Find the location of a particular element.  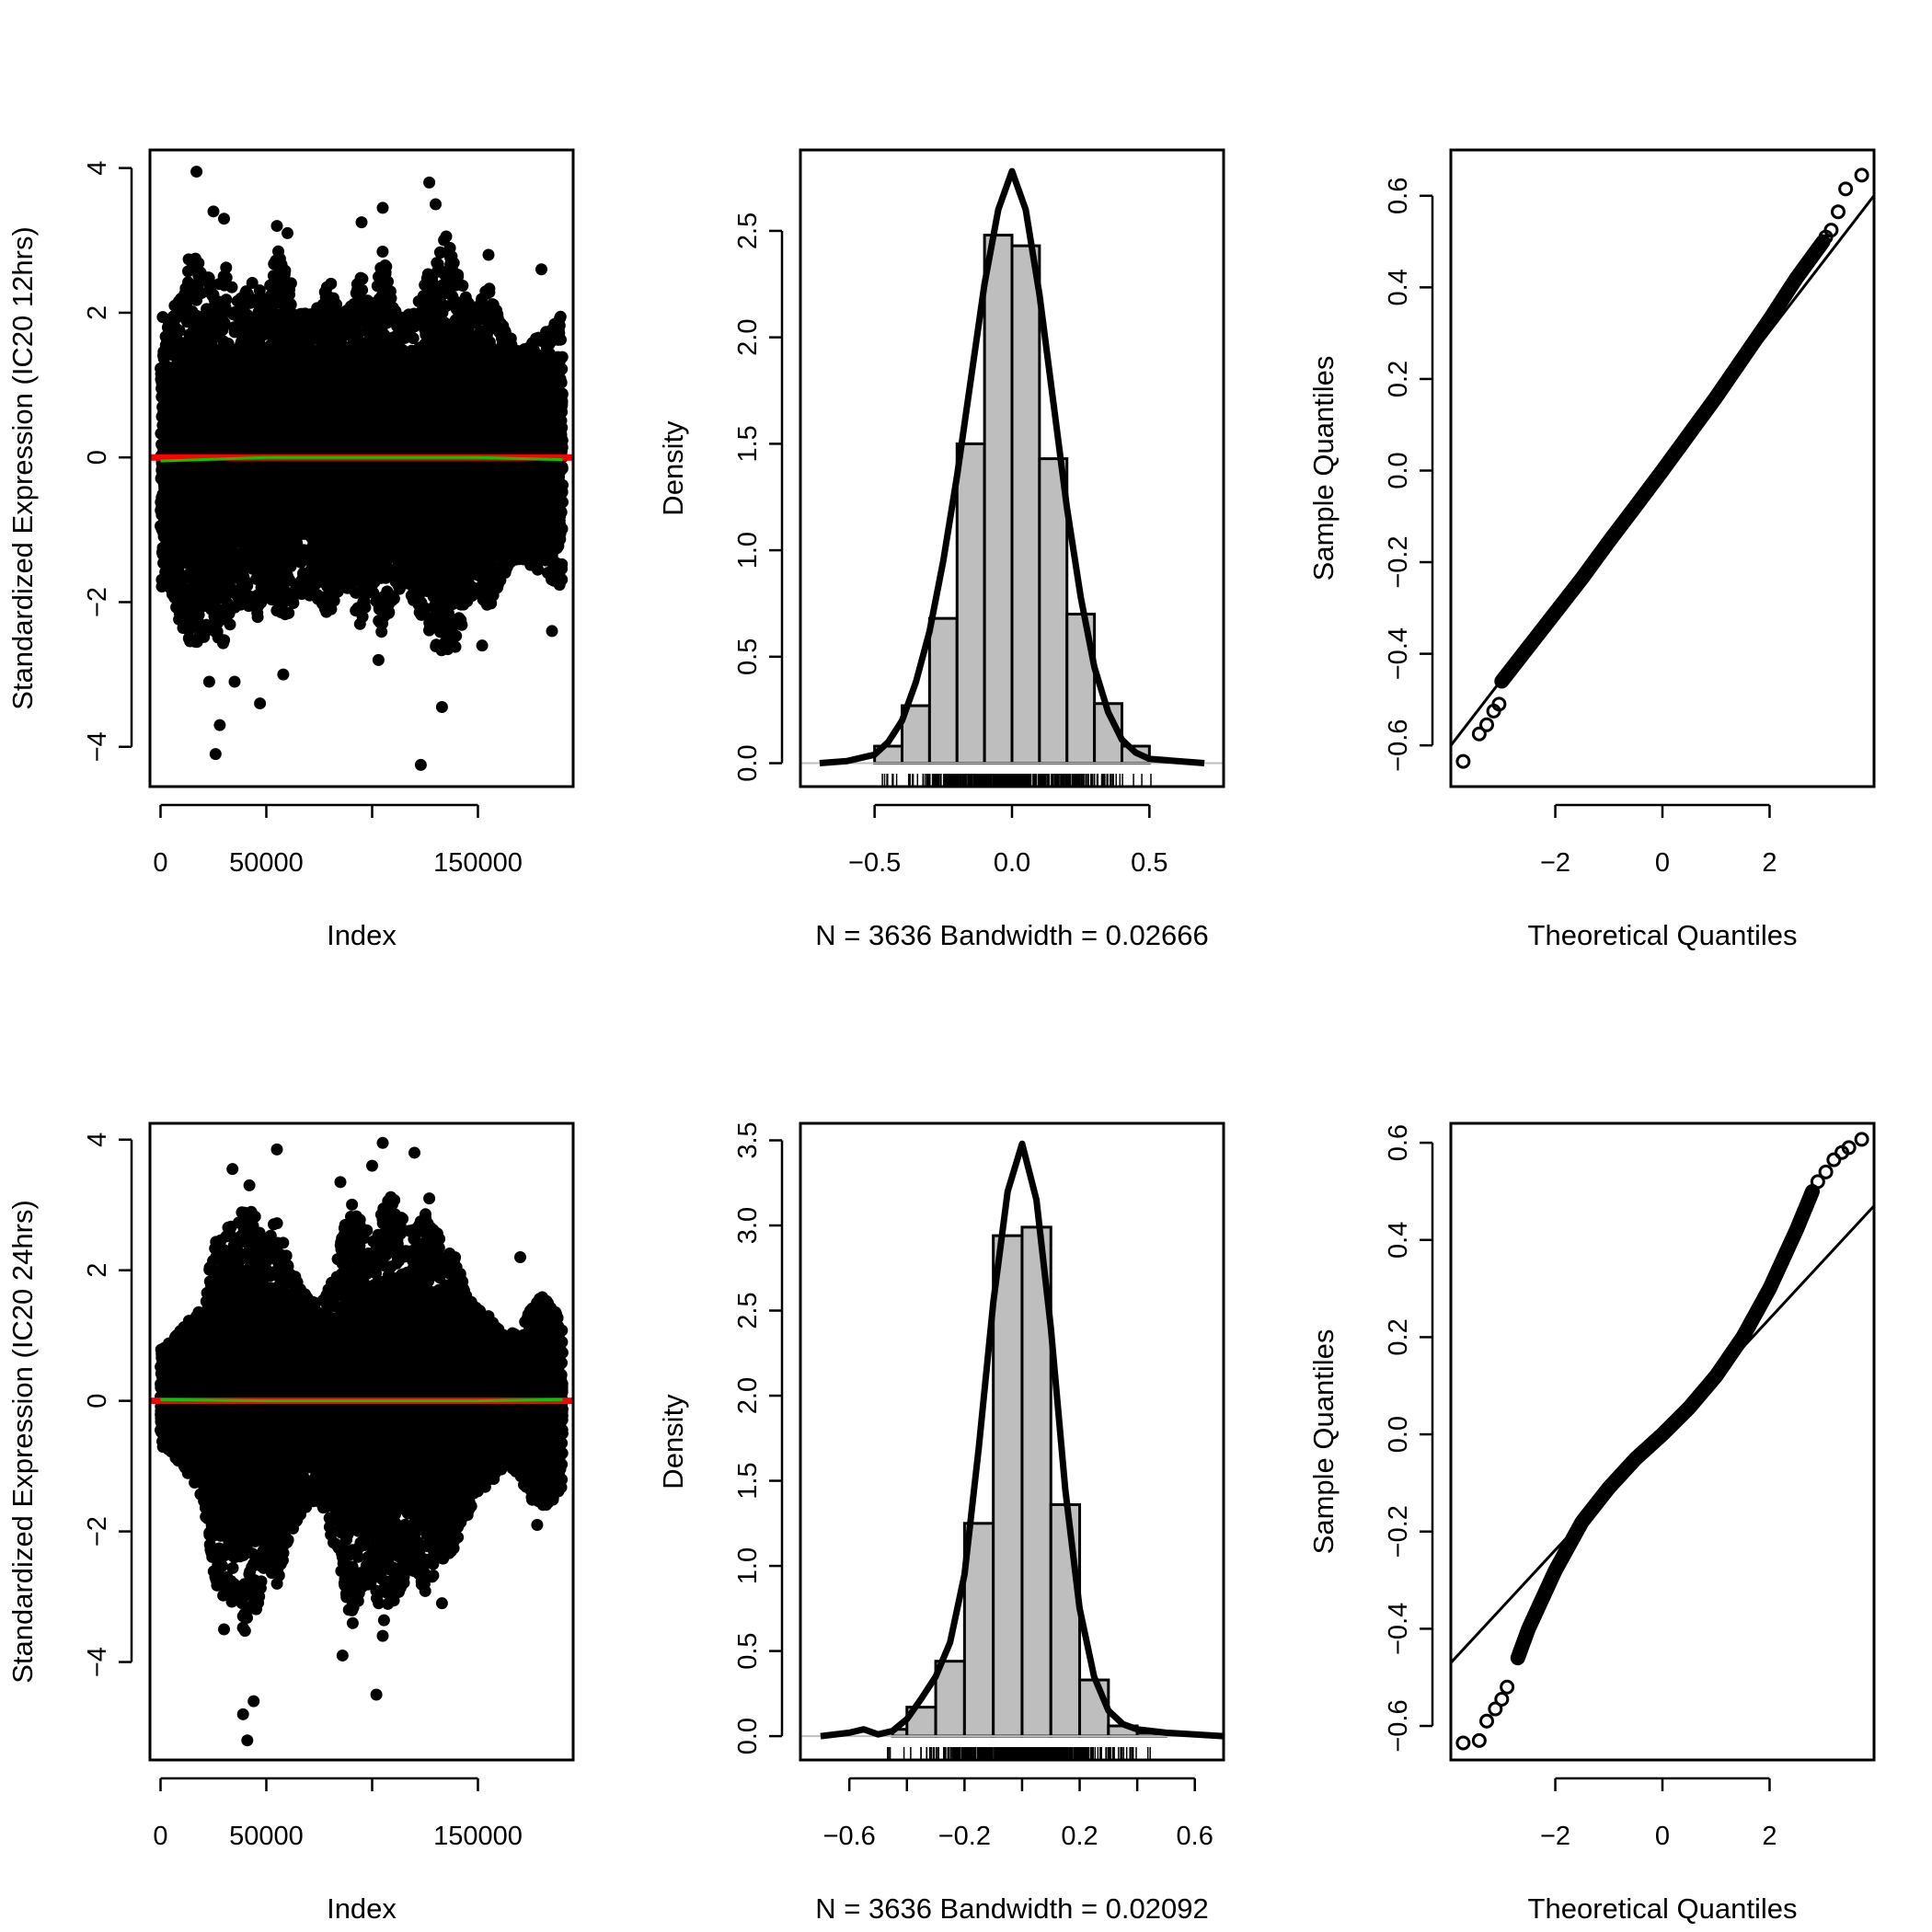

lowess-smooth-line is located at coordinates (361, 1400).